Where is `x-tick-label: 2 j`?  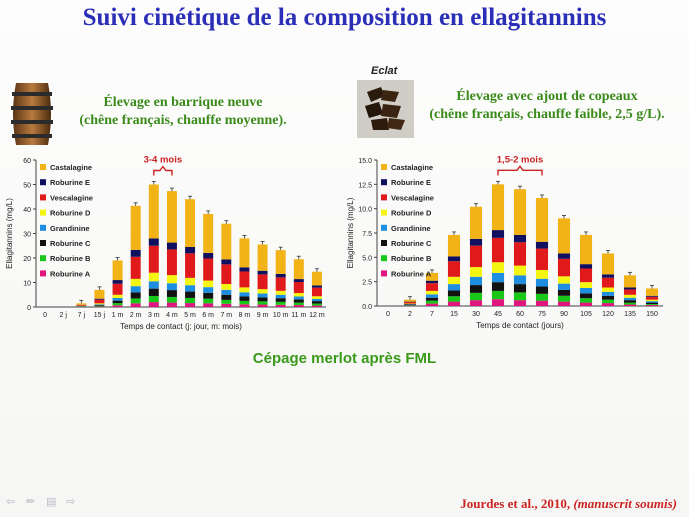
x-tick-label: 2 j is located at coordinates (63, 315).